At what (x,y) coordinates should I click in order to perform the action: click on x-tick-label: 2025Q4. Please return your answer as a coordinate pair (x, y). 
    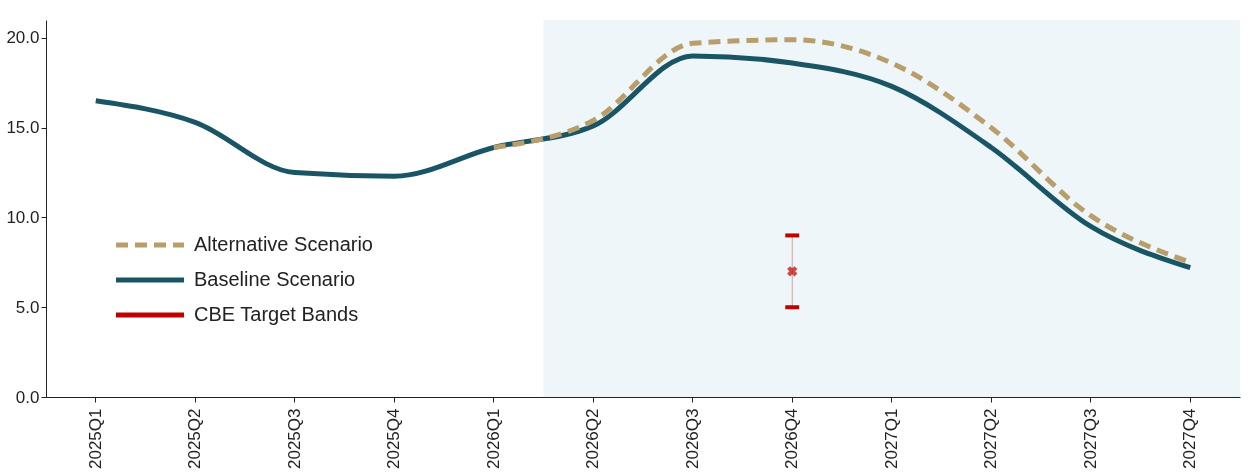
    Looking at the image, I should click on (394, 438).